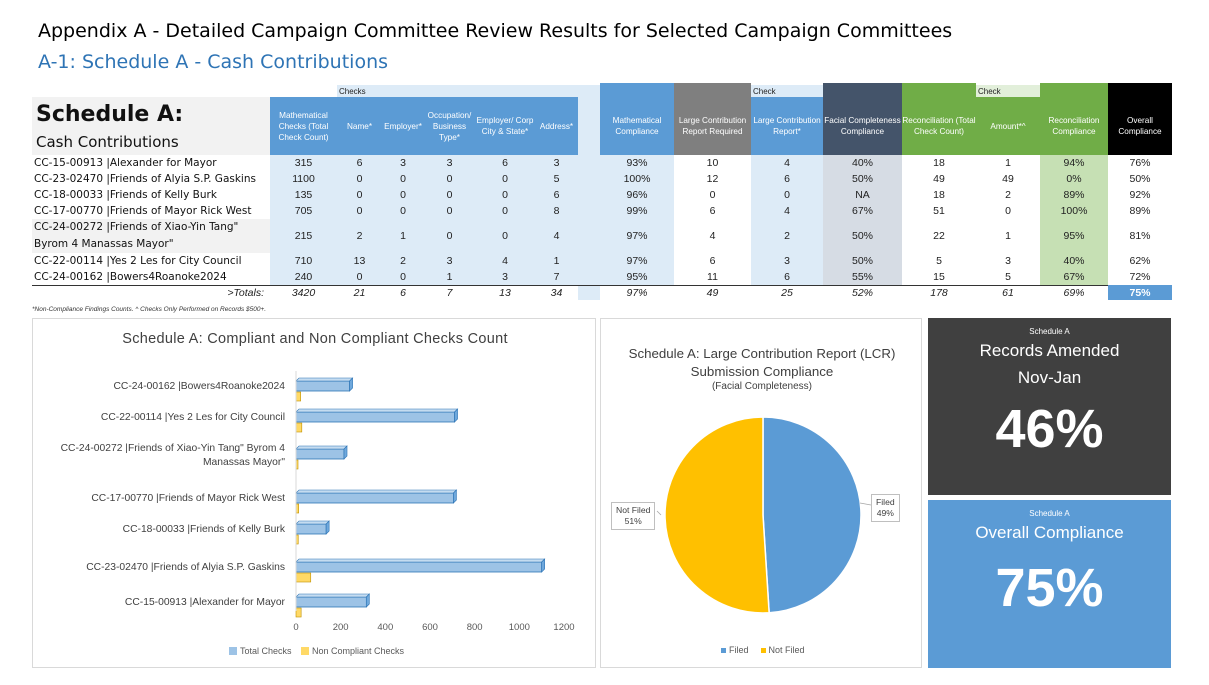  I want to click on table-cell-5-13: 62%, so click(1140, 261).